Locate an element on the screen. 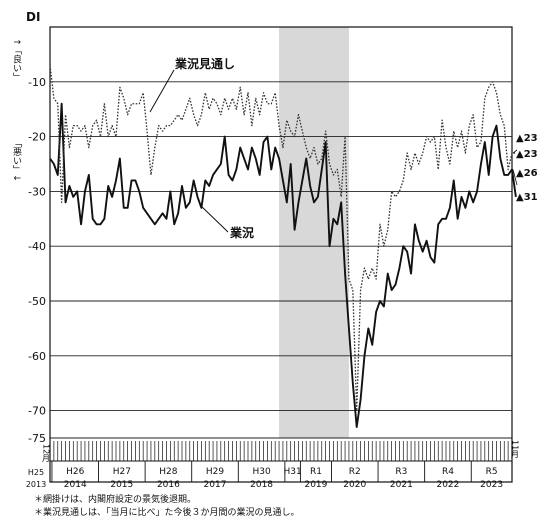  y-tick-label: -30 is located at coordinates (37, 191).